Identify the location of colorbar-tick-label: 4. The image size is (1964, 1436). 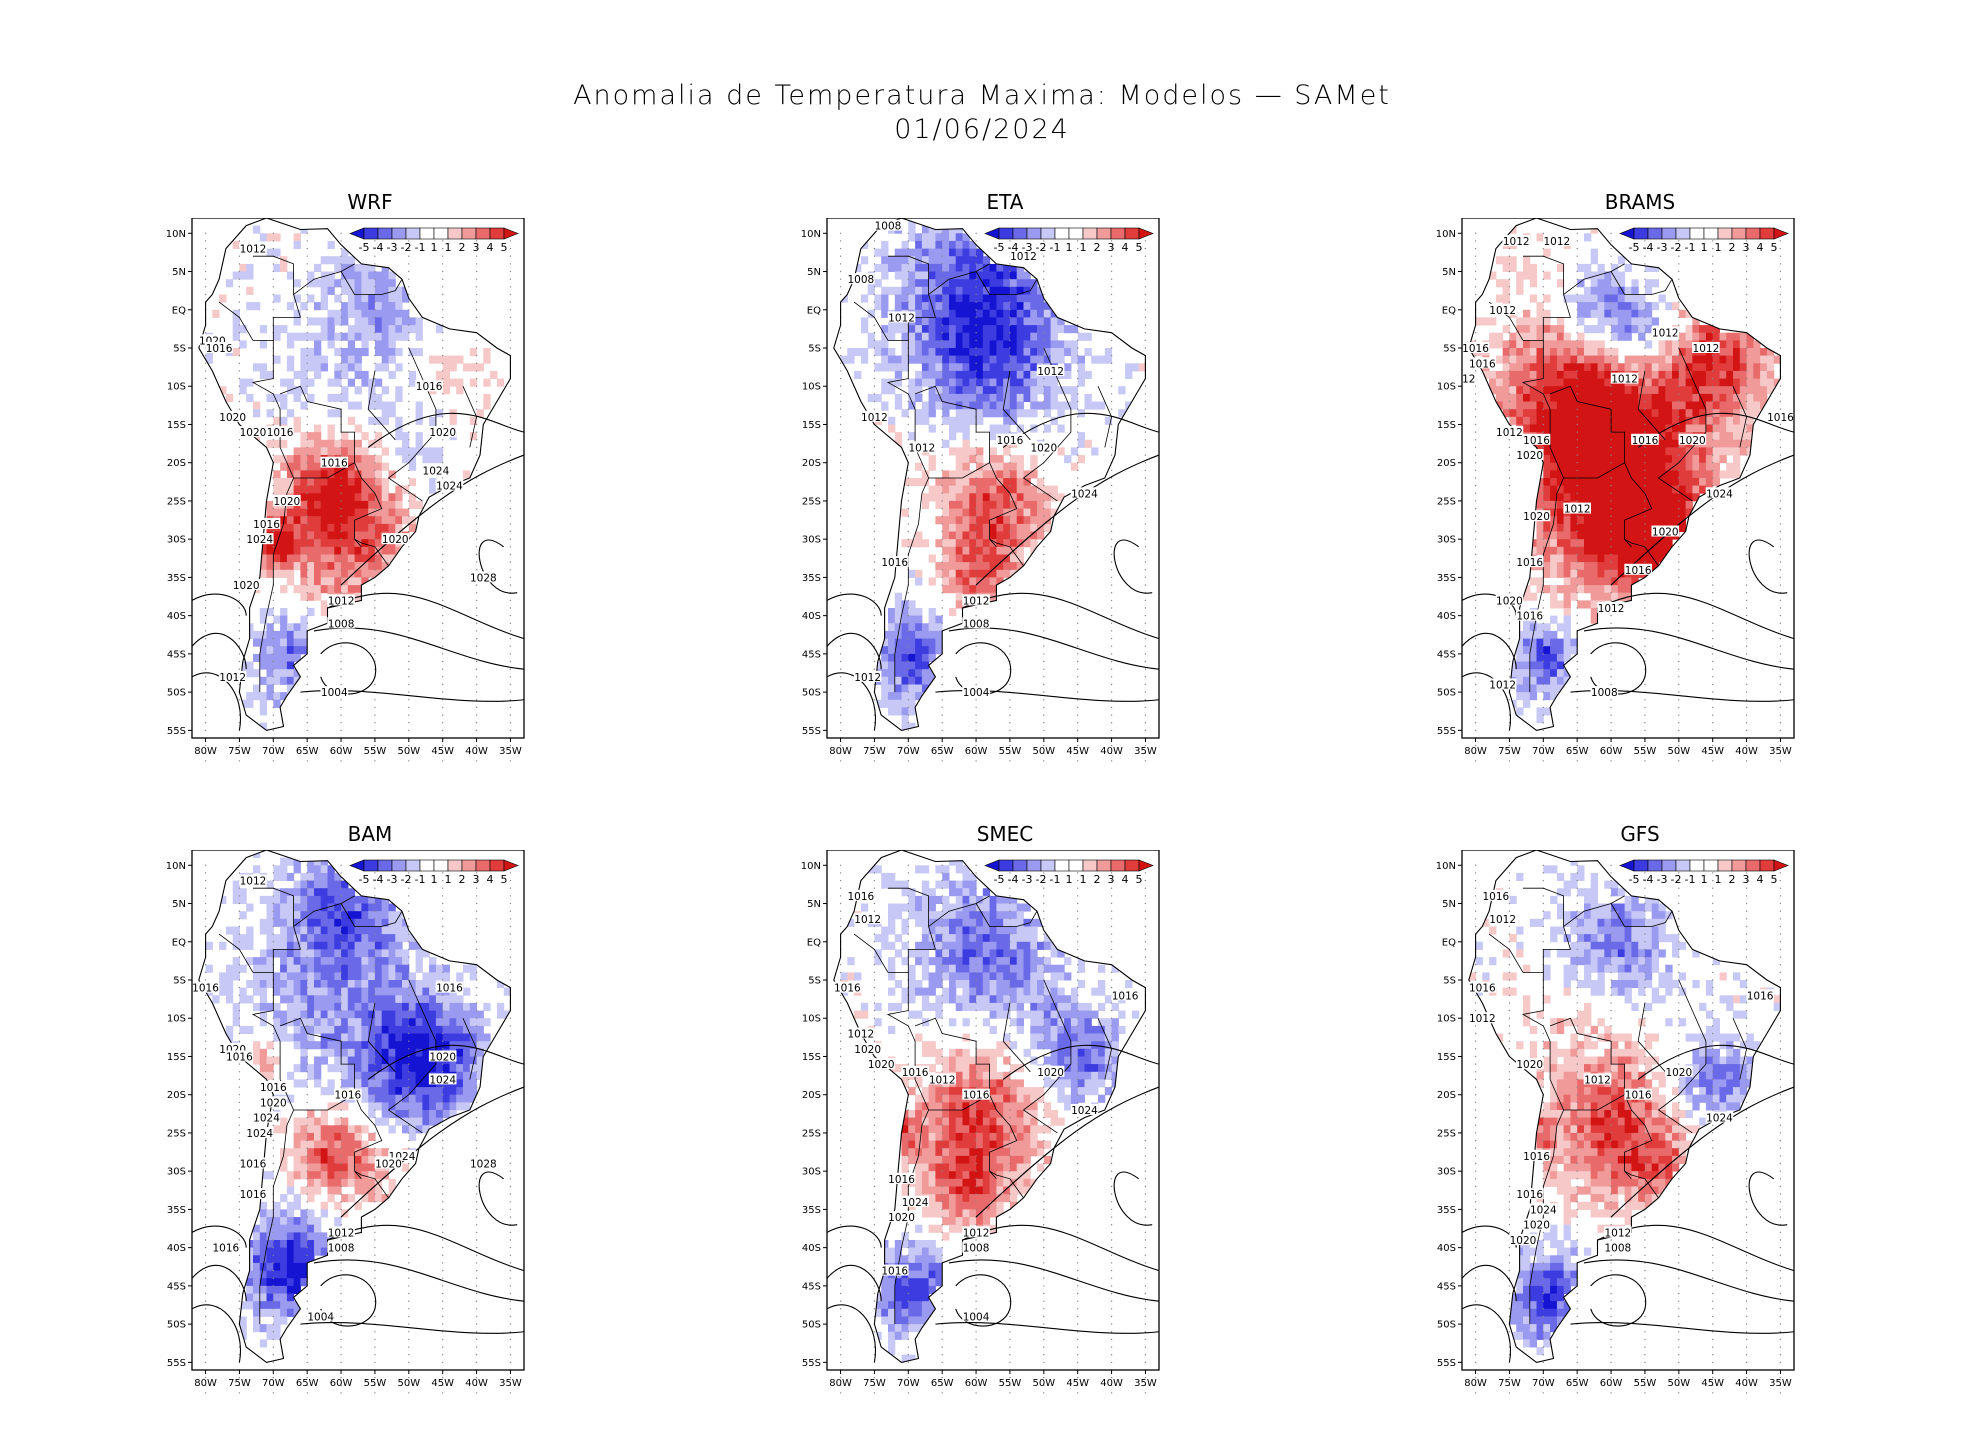
(1125, 247).